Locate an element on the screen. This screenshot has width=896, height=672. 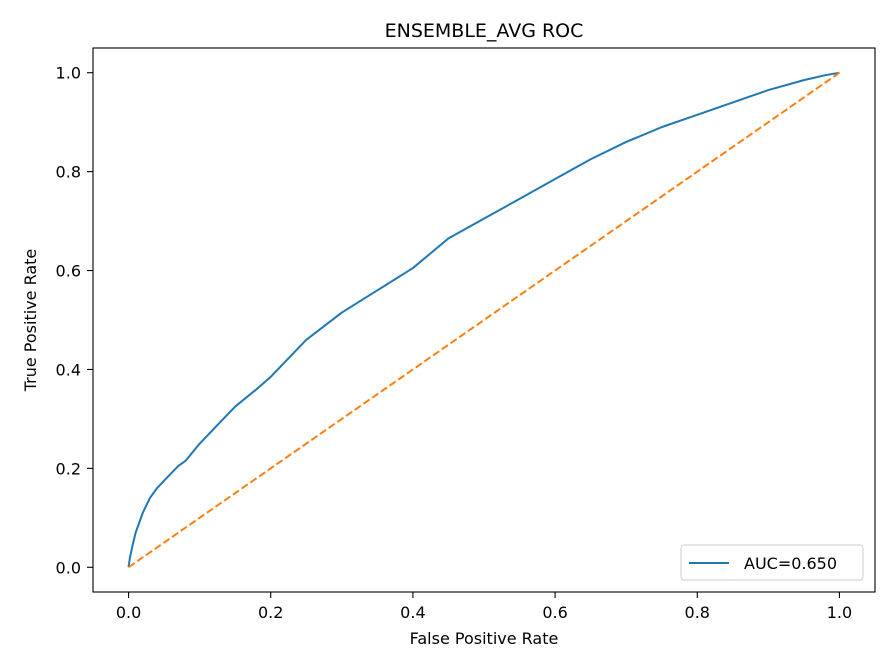
y-axis-label: True Positive Rate is located at coordinates (30, 321).